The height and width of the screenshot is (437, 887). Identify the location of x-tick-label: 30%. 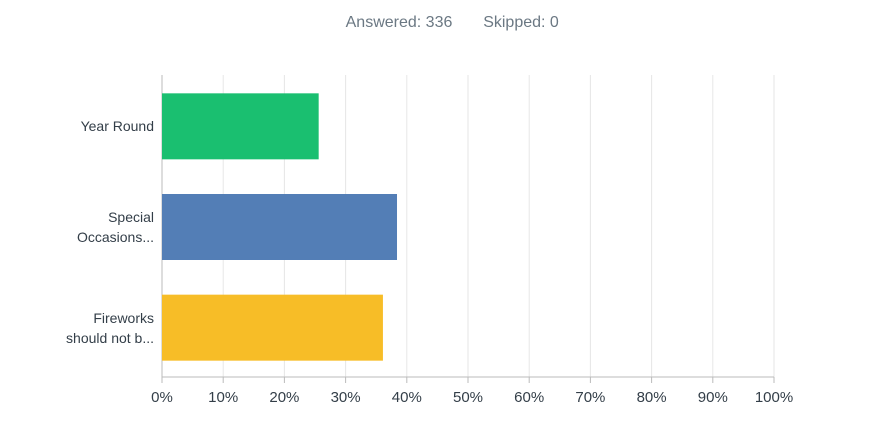
(346, 397).